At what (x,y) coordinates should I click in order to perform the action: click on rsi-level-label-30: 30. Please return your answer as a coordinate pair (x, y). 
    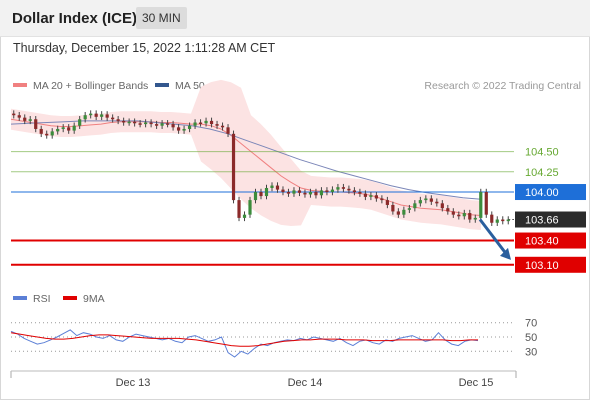
    Looking at the image, I should click on (531, 352).